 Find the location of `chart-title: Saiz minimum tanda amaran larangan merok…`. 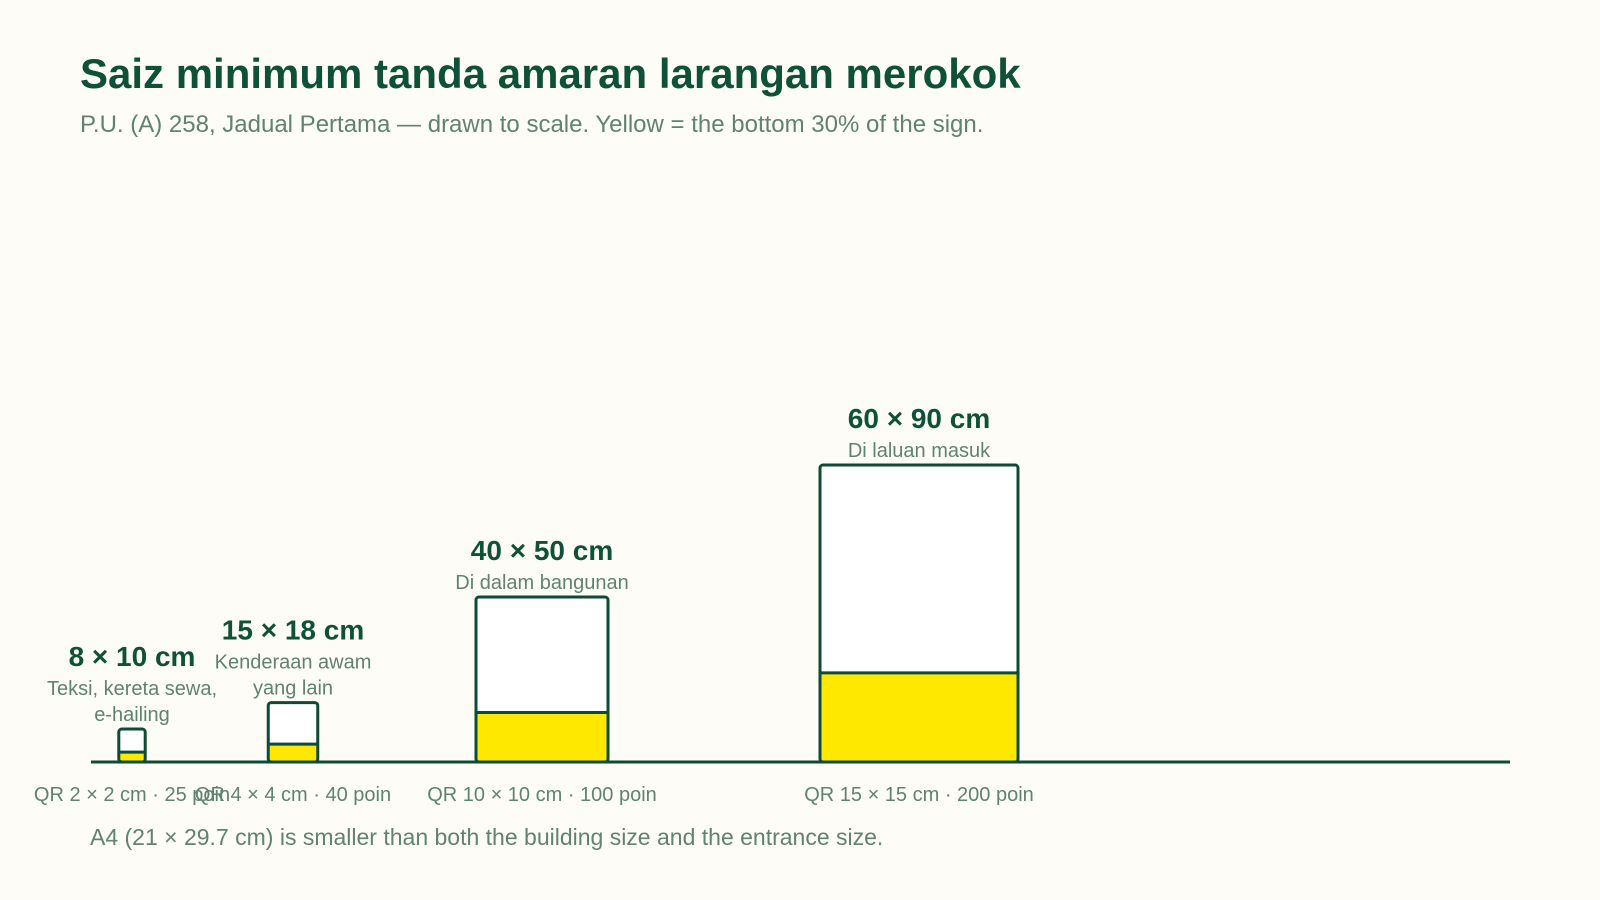

chart-title: Saiz minimum tanda amaran larangan merok… is located at coordinates (550, 73).